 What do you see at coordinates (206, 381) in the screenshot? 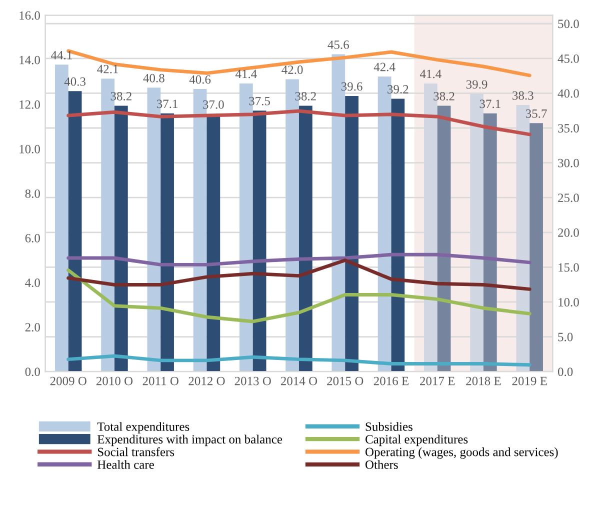
I see `x-tick-label: 2012 O` at bounding box center [206, 381].